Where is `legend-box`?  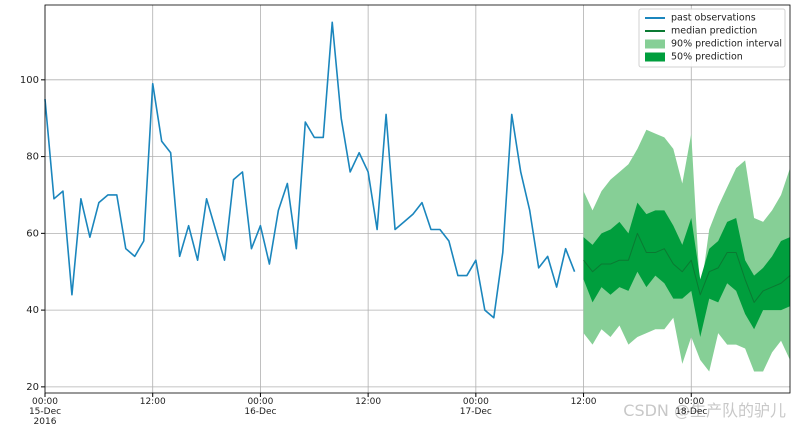
legend-box is located at coordinates (712, 38).